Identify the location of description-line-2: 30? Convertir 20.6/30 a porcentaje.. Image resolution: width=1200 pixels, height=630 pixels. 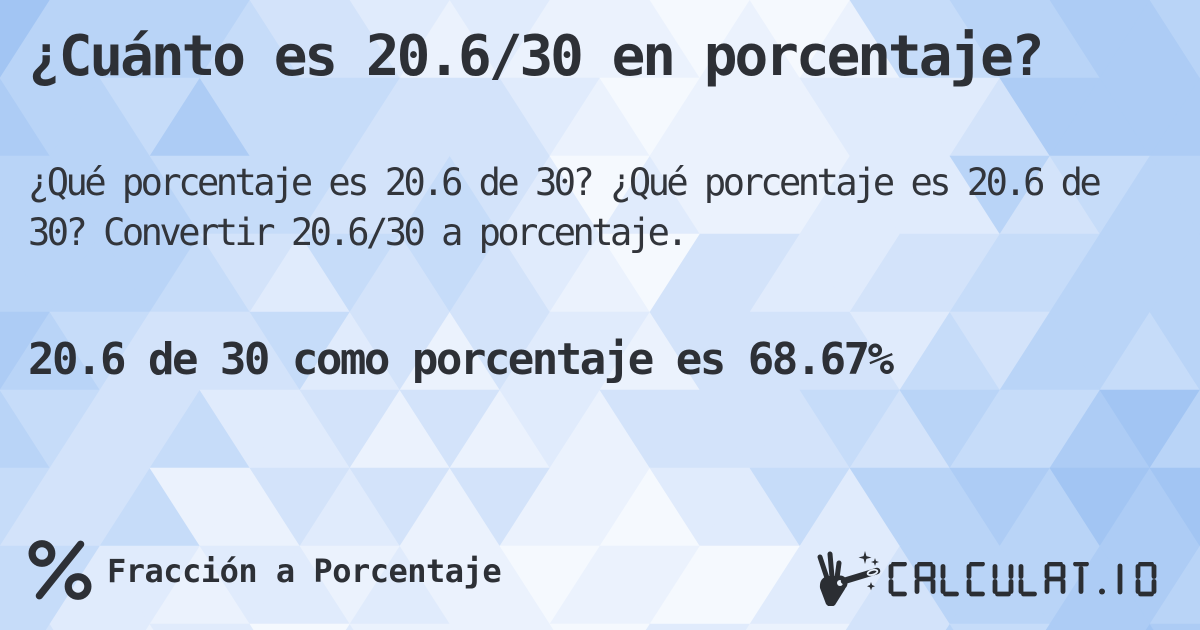
(358, 232).